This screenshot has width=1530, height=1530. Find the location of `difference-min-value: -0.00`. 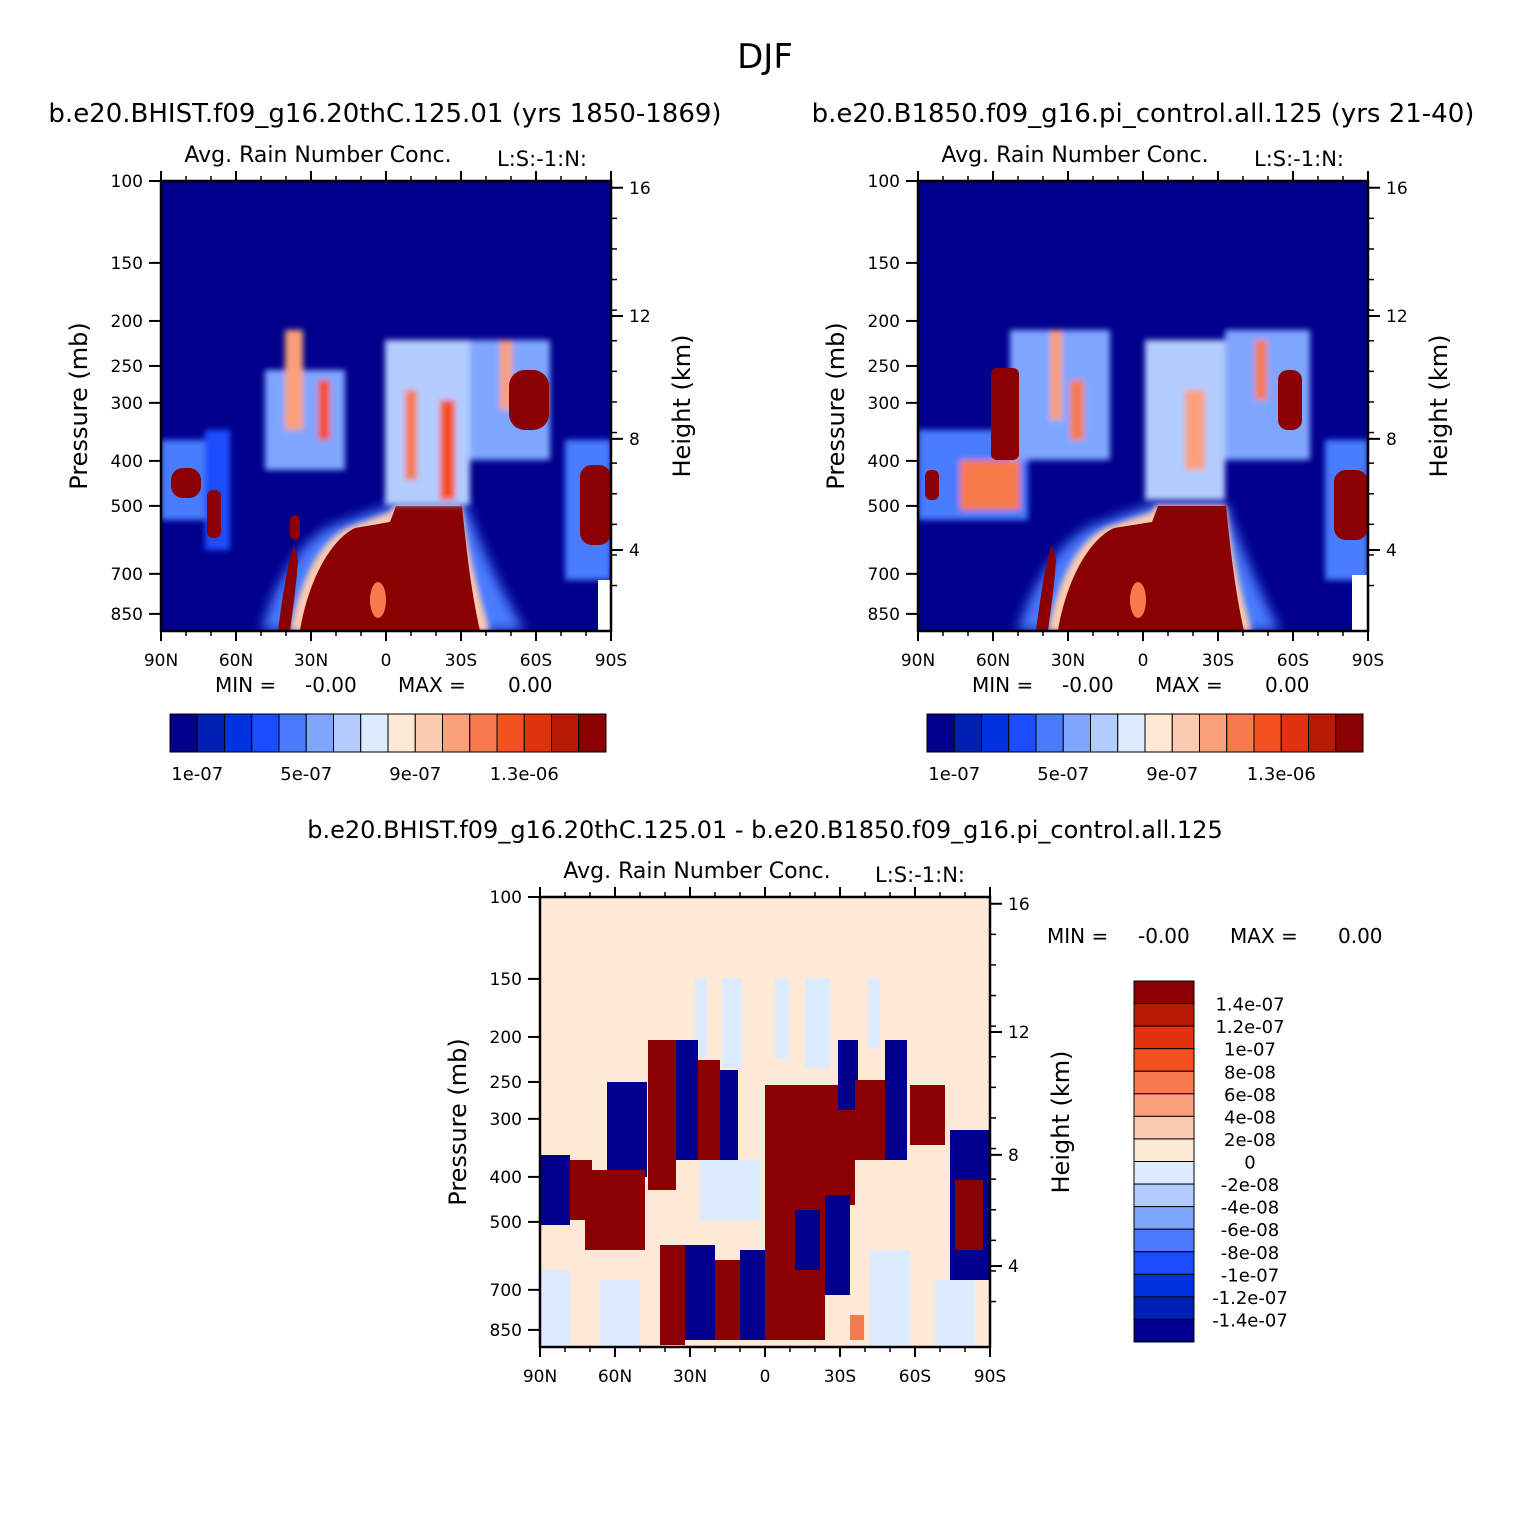

difference-min-value: -0.00 is located at coordinates (1164, 936).